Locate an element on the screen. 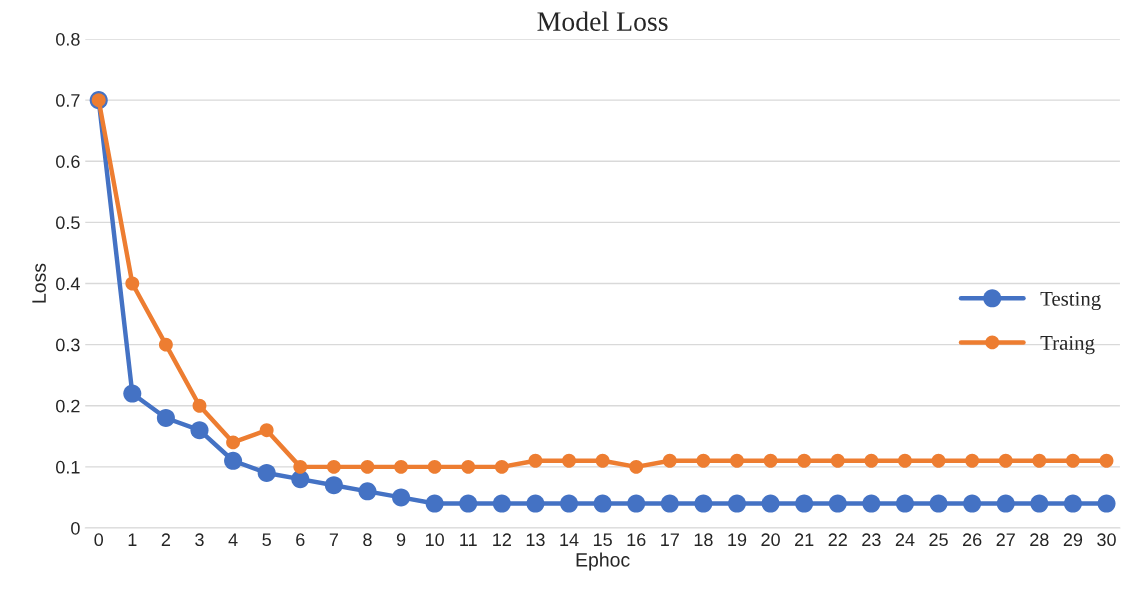  x-tick-label: 21 is located at coordinates (804, 539).